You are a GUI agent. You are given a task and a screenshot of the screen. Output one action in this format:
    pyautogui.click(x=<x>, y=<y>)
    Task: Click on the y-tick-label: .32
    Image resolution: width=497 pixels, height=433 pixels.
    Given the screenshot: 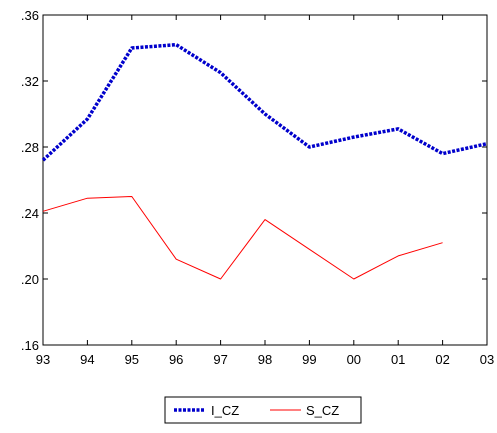 What is the action you would take?
    pyautogui.click(x=30, y=81)
    